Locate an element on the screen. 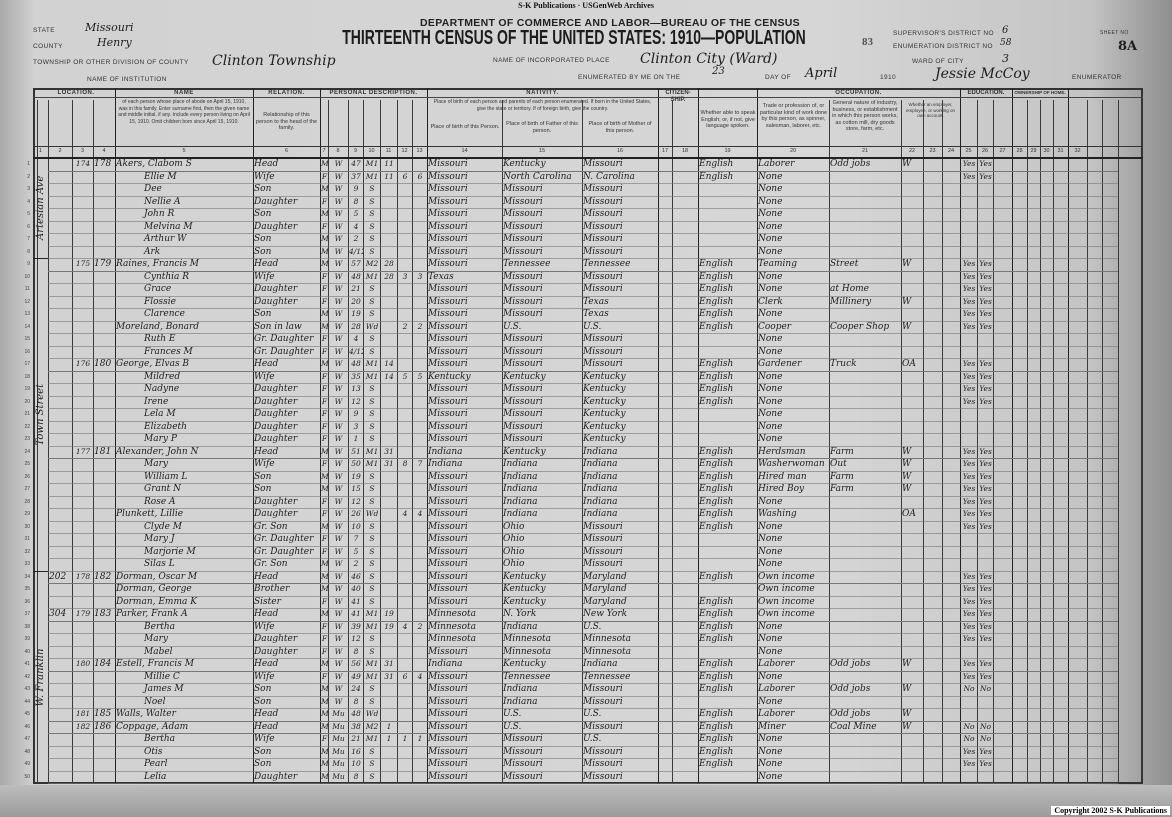 Image resolution: width=1172 pixels, height=817 pixels. industry-cell: Odd jobs is located at coordinates (850, 689).